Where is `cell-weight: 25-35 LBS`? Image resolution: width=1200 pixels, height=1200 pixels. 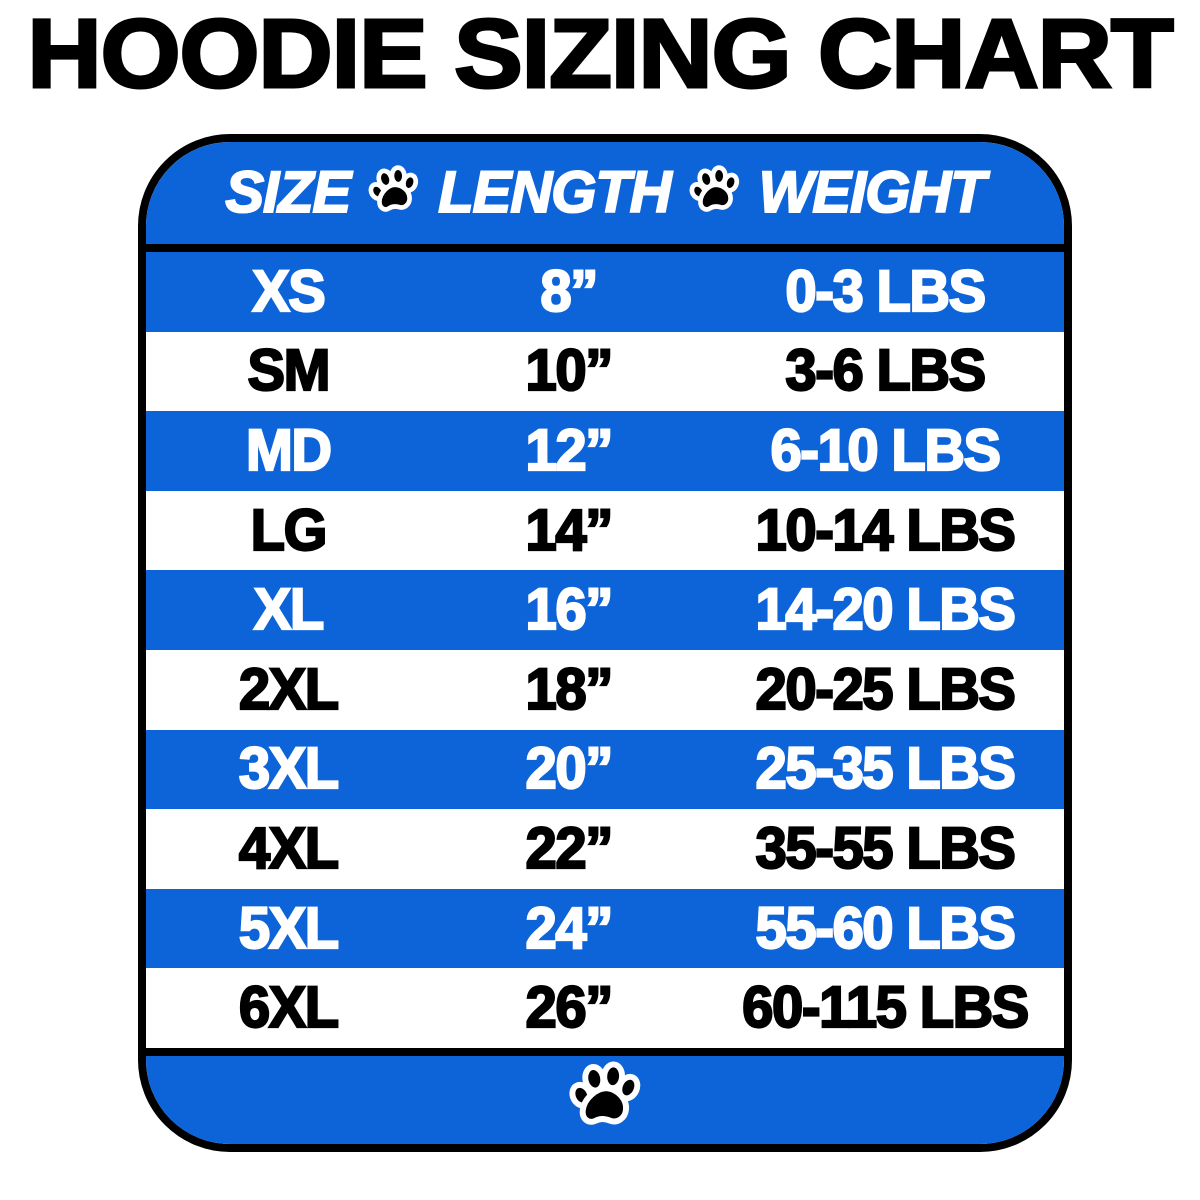
cell-weight: 25-35 LBS is located at coordinates (885, 769).